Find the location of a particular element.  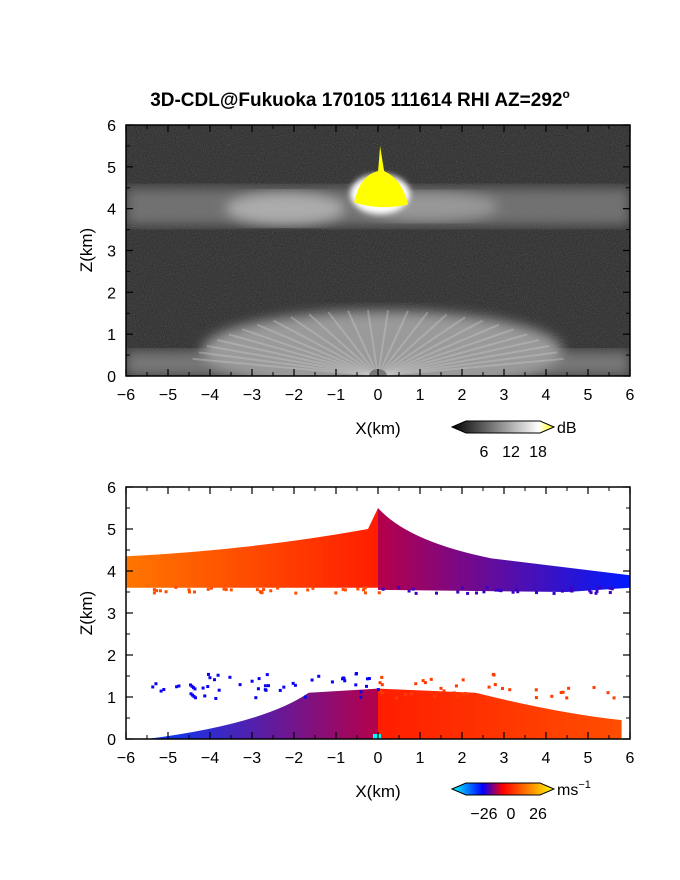

radar-site-marker is located at coordinates (376, 736).